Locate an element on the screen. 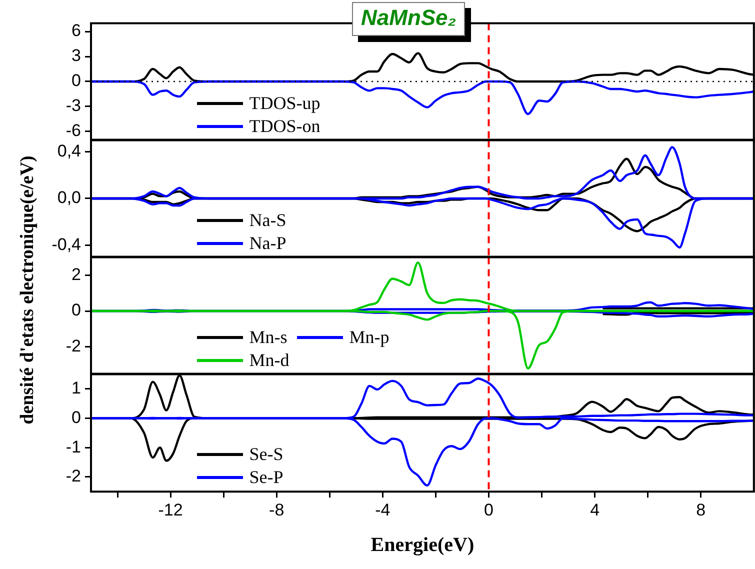 The width and height of the screenshot is (755, 569). chart-title: NaMnSe₂ is located at coordinates (409, 19).